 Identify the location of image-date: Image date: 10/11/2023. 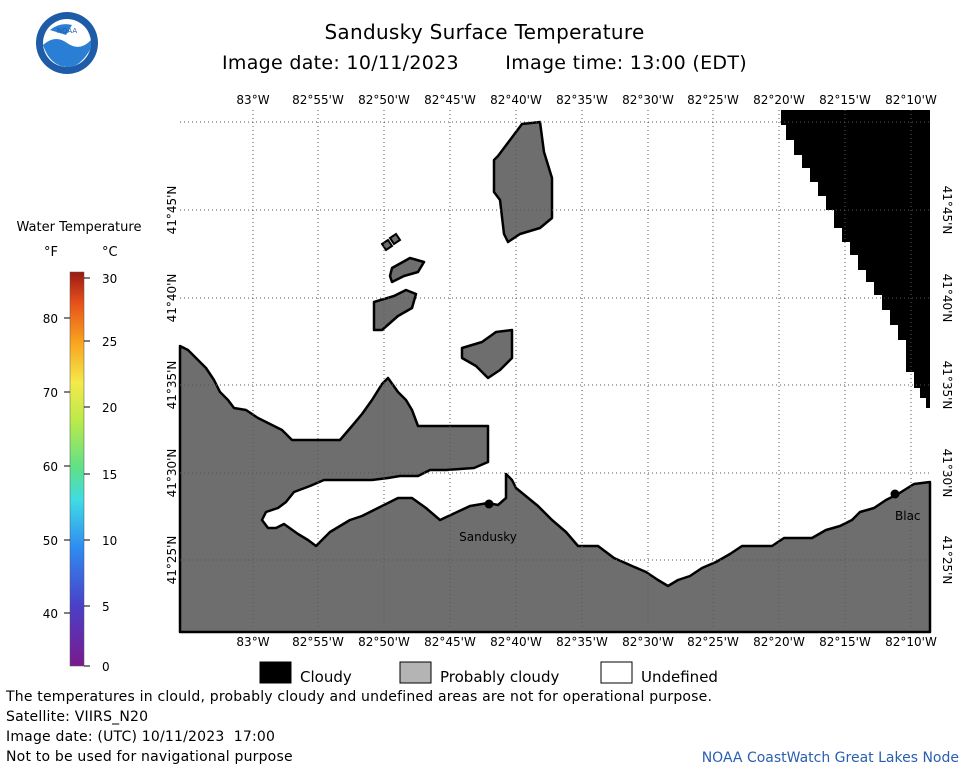
(340, 63).